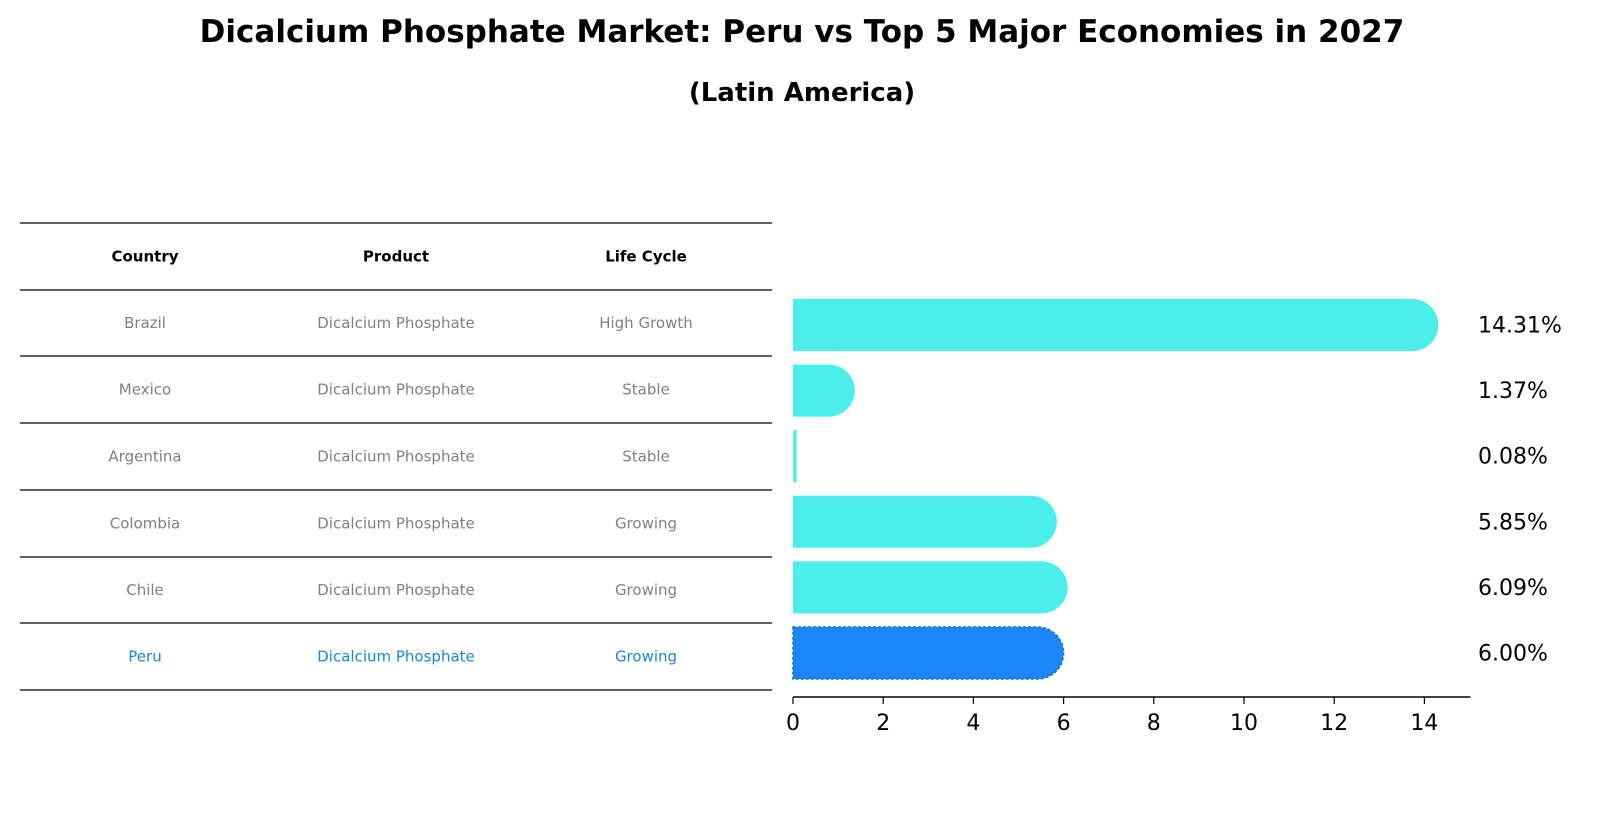 The image size is (1604, 823). What do you see at coordinates (1064, 723) in the screenshot?
I see `x-tick-label: 6` at bounding box center [1064, 723].